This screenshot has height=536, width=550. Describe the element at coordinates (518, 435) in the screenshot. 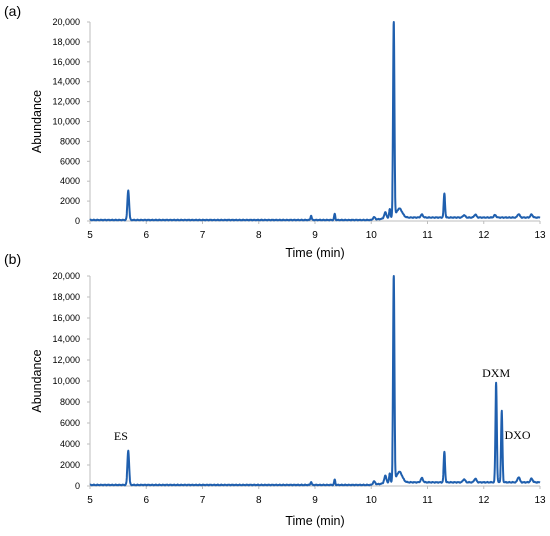

I see `peak-annotation-dxo: DXO` at that location.